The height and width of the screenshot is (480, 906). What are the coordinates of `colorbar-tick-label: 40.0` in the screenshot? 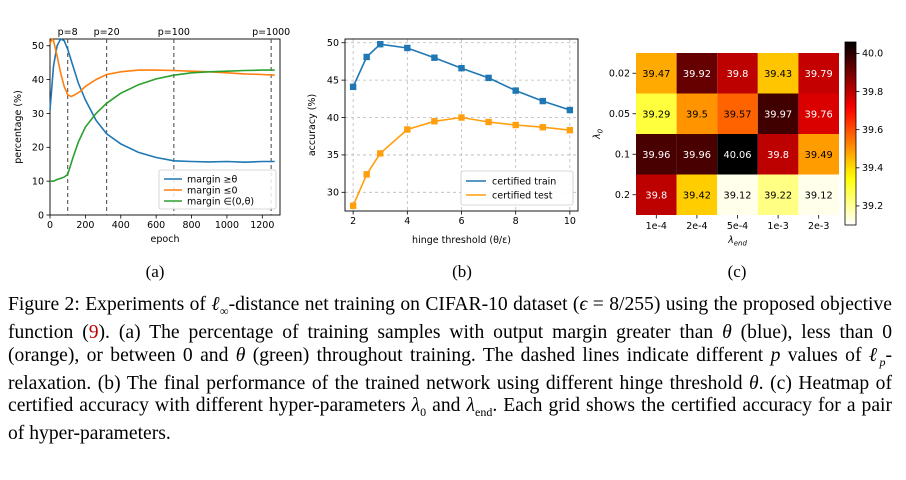 It's located at (872, 54).